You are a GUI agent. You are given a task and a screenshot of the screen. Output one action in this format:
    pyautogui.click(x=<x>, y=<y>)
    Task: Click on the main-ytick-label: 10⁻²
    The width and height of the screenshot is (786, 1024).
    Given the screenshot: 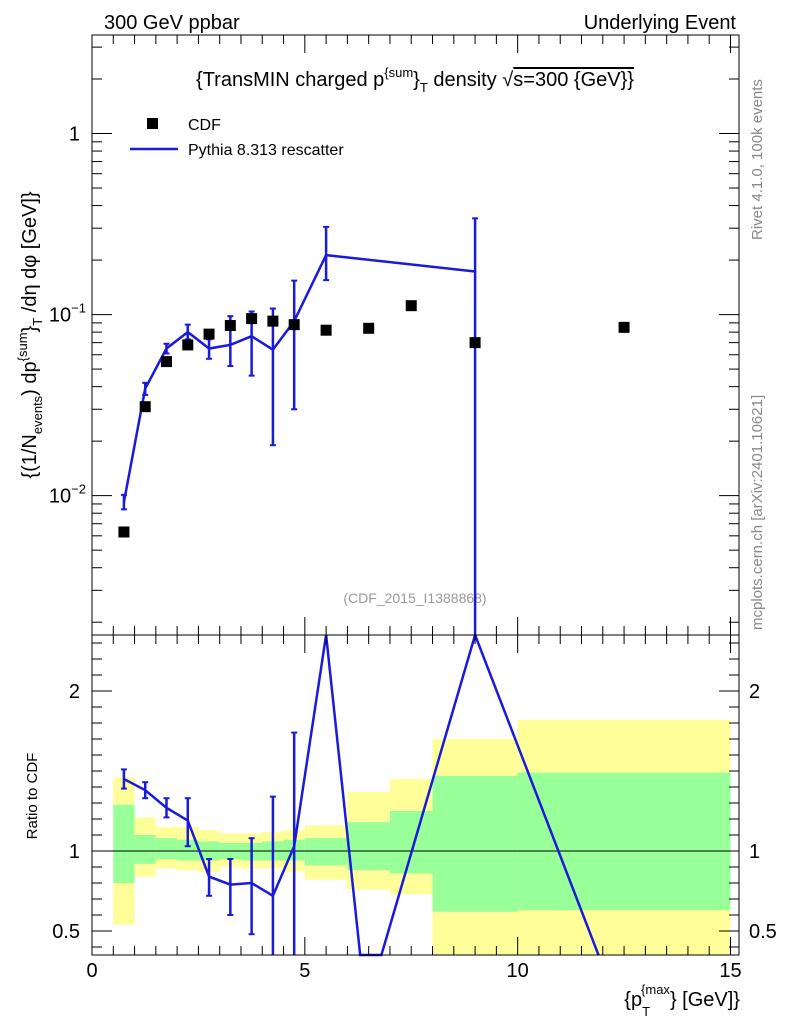 What is the action you would take?
    pyautogui.click(x=67, y=495)
    